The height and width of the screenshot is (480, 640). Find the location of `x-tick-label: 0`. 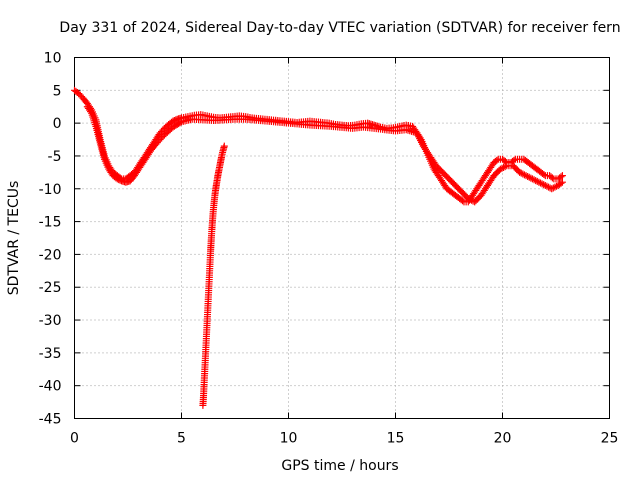

x-tick-label: 0 is located at coordinates (74, 439).